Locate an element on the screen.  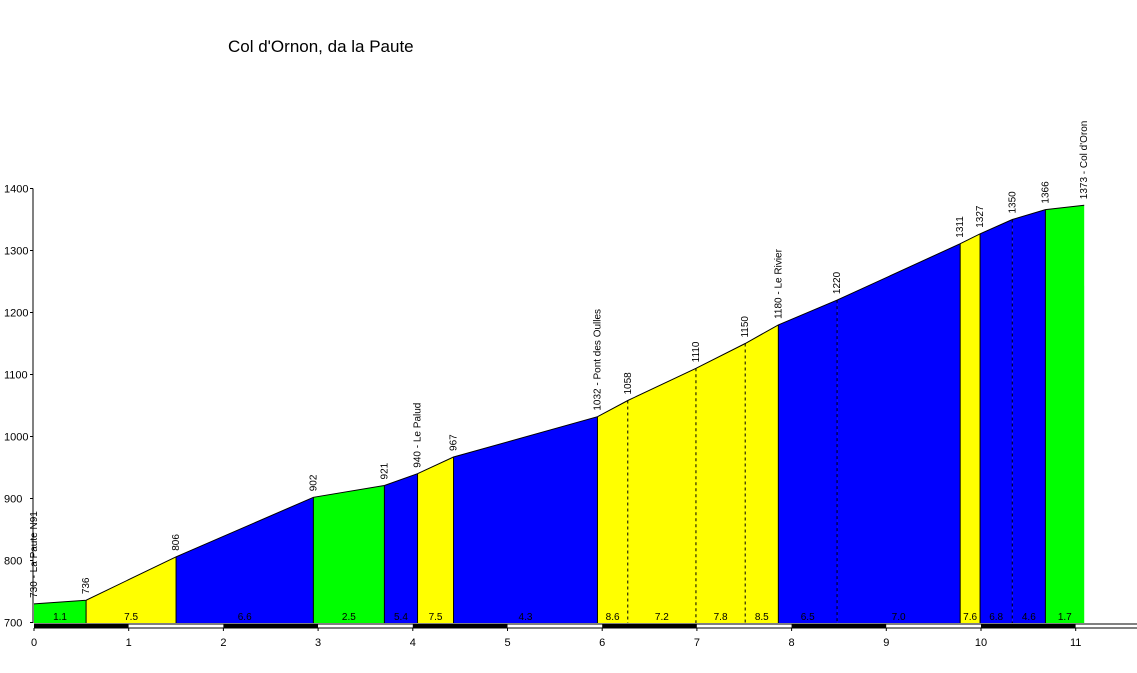
gradient-label-8: 7.2 is located at coordinates (662, 617).